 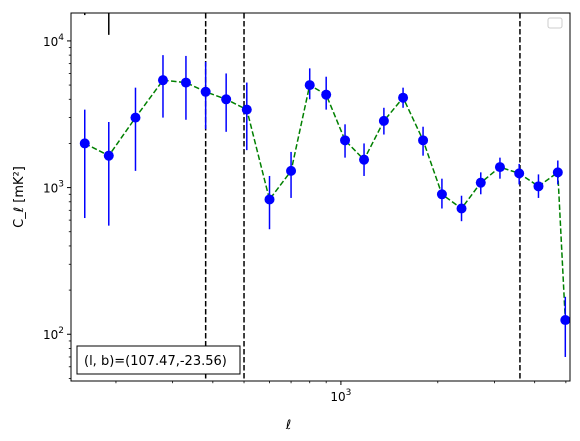 What do you see at coordinates (340, 396) in the screenshot?
I see `x-tick-label: 103` at bounding box center [340, 396].